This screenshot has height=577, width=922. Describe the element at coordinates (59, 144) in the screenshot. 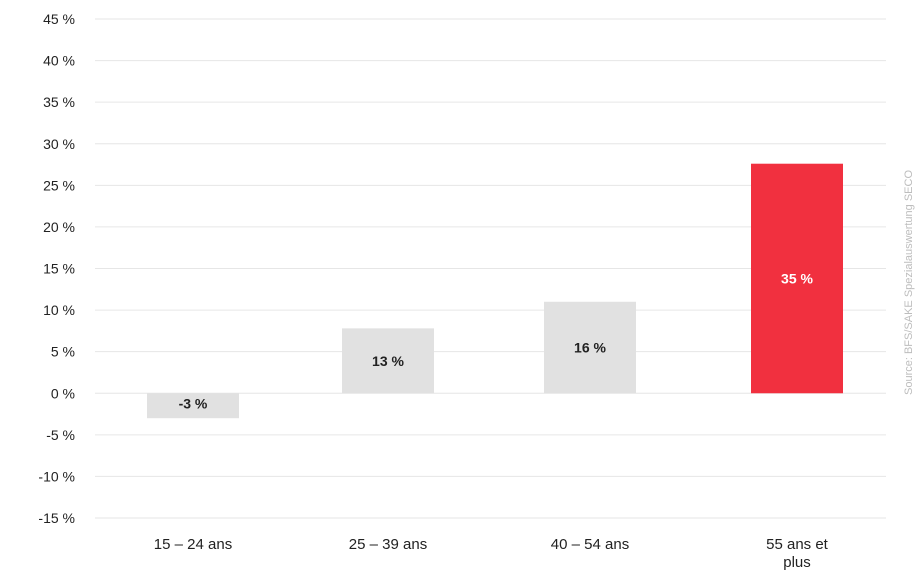

I see `y-tick-label: 30 %` at that location.